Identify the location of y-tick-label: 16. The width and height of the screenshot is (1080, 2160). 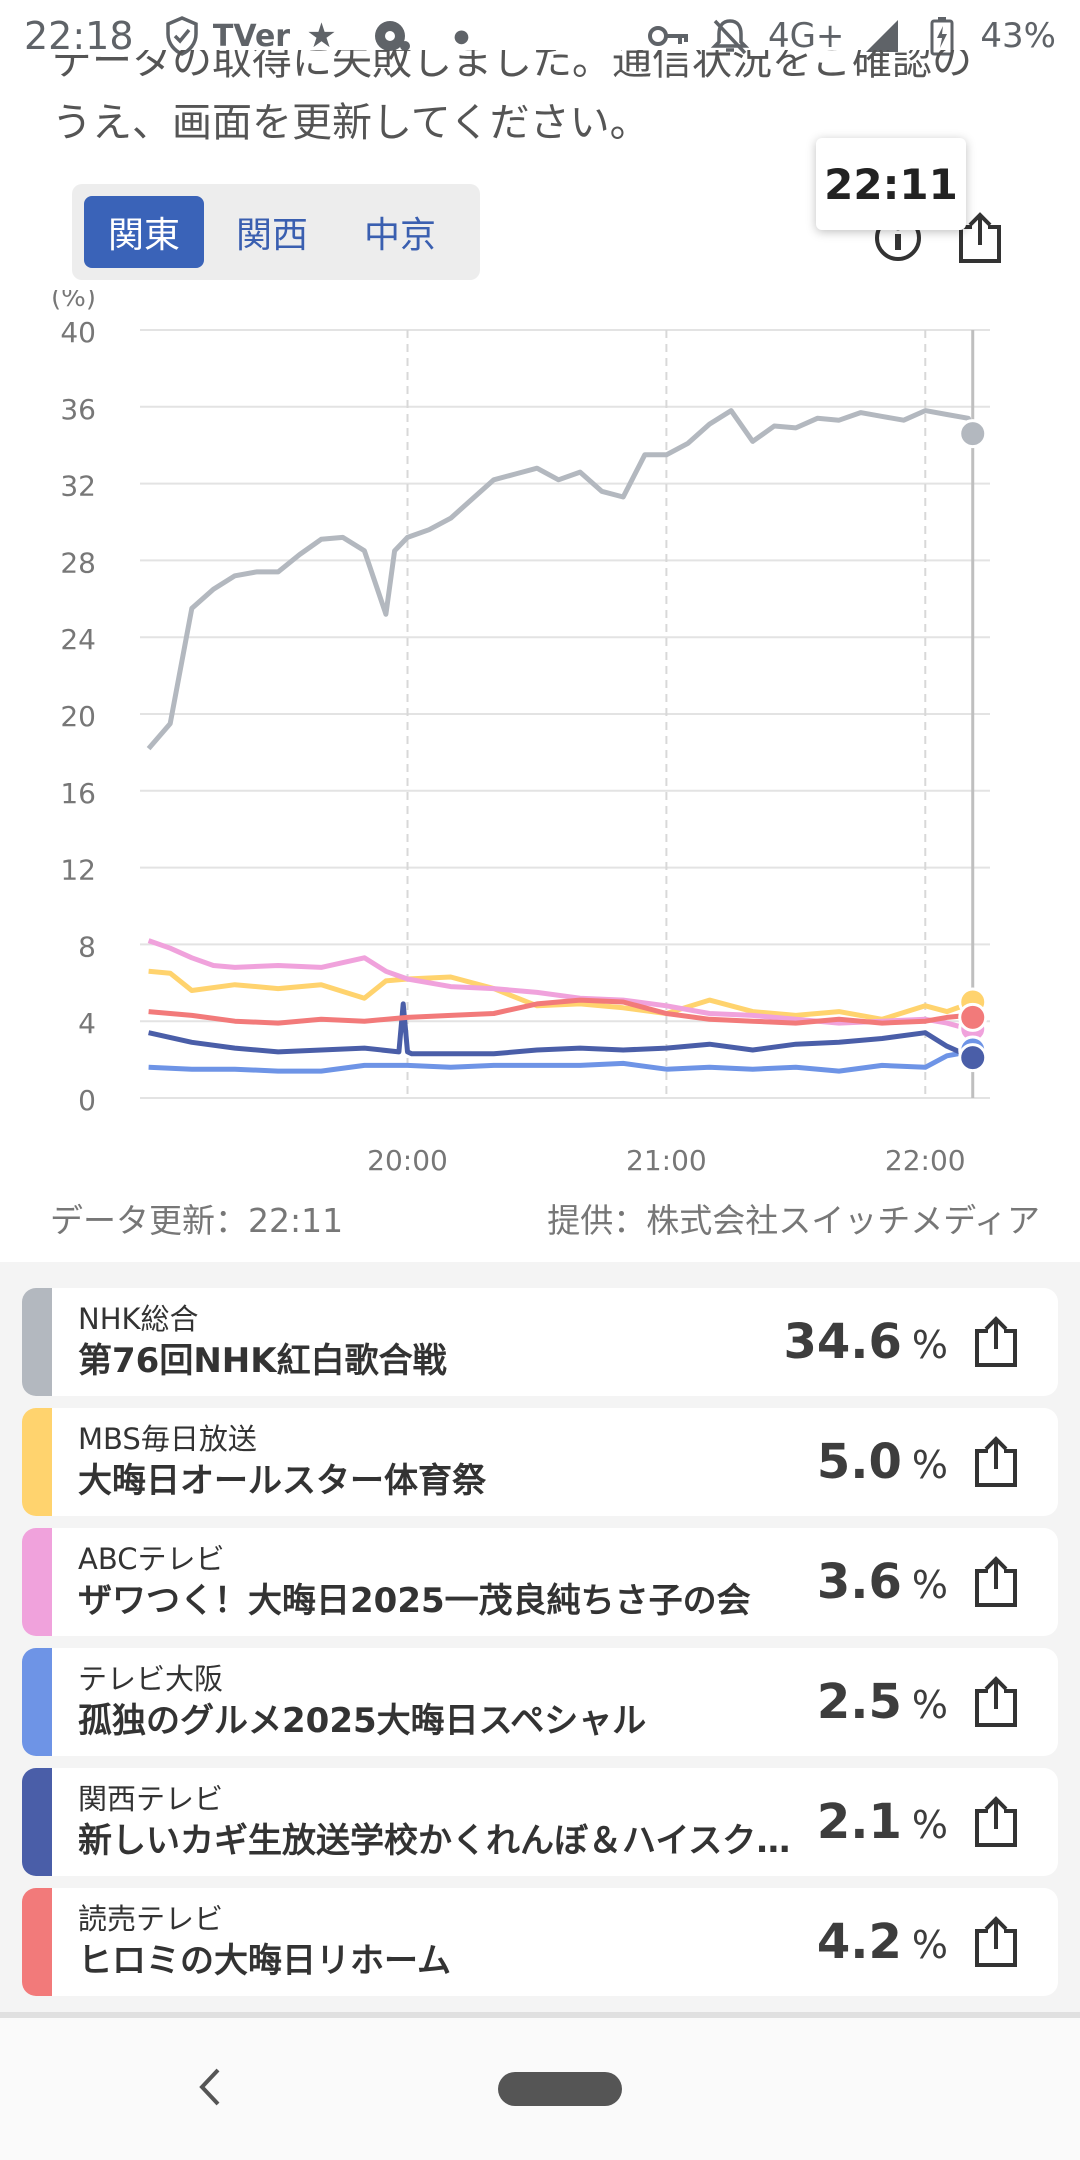
(78, 793).